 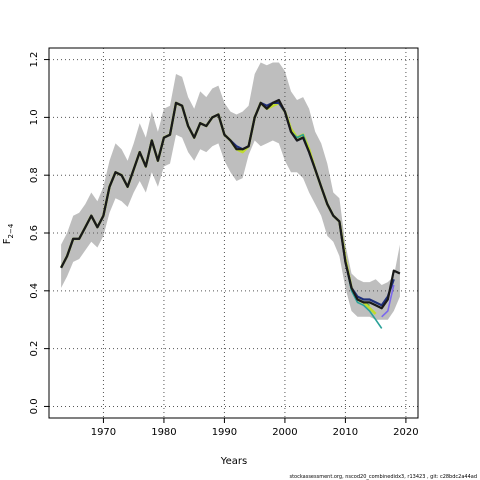 What do you see at coordinates (11, 230) in the screenshot?
I see `y-axis-title-subscript: 2−4` at bounding box center [11, 230].